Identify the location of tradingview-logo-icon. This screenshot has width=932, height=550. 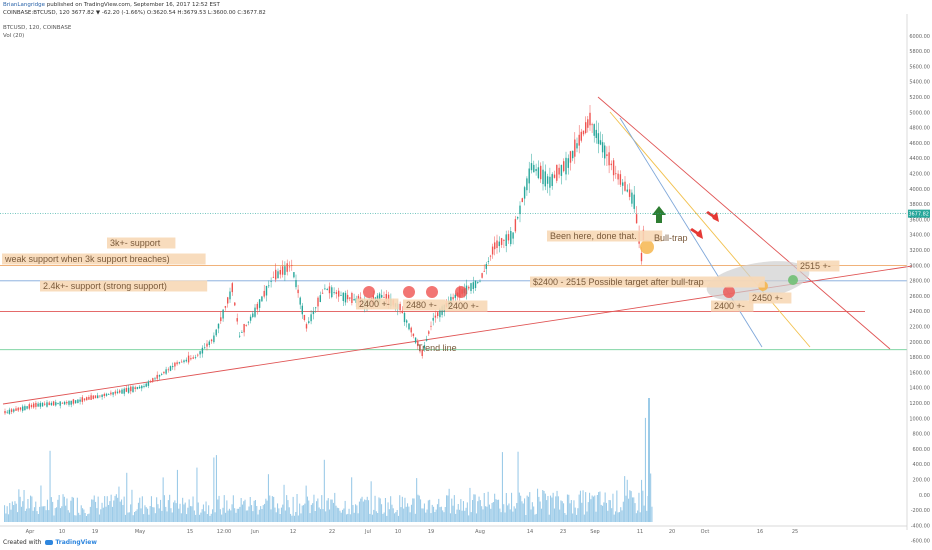
(49, 542).